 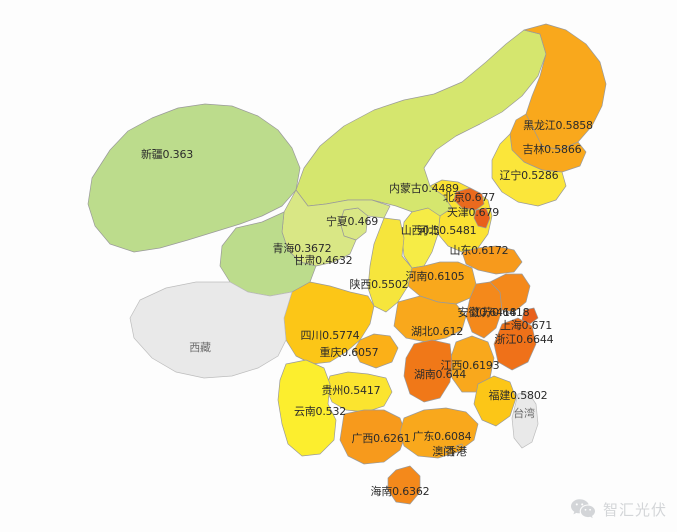 What do you see at coordinates (428, 371) in the screenshot?
I see `province-shape-hunan` at bounding box center [428, 371].